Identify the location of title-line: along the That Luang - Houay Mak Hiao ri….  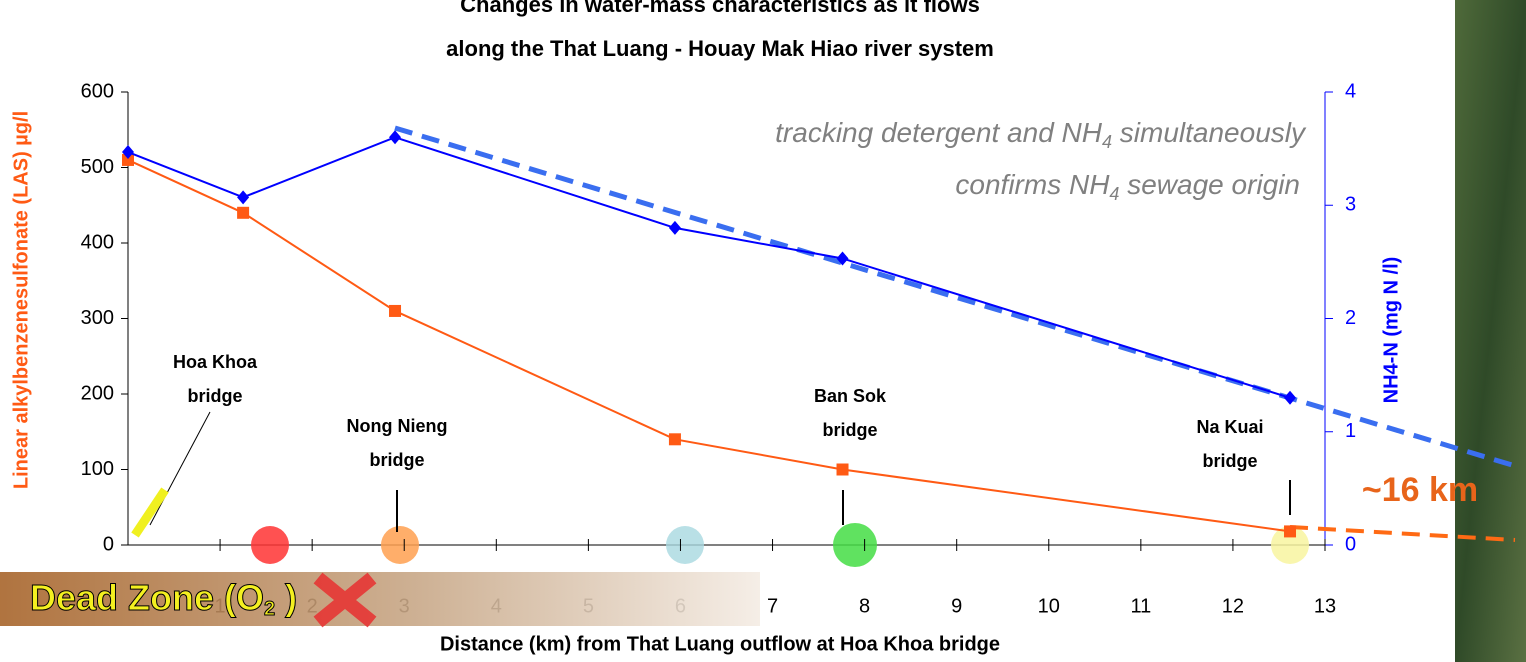
(720, 48).